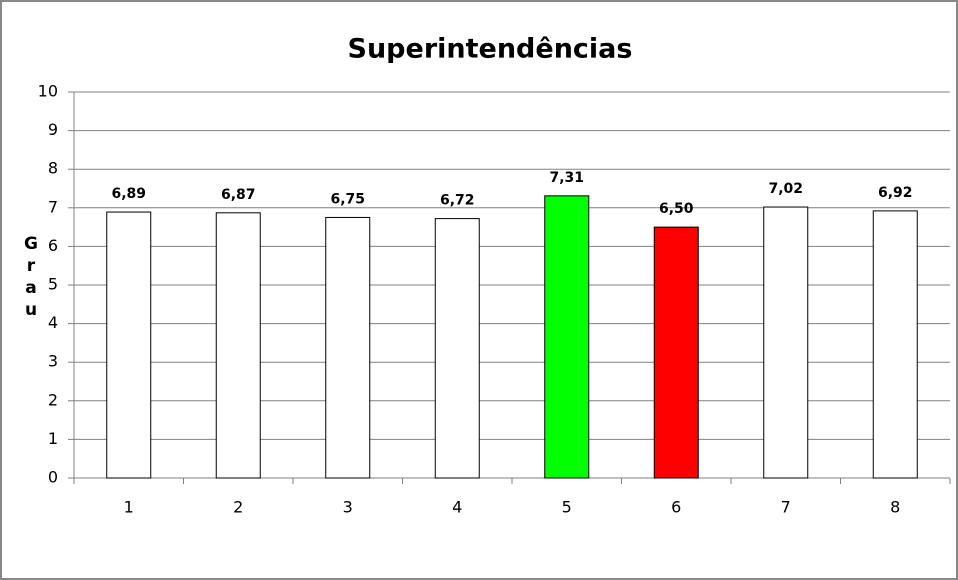  I want to click on x-tick-label: 6, so click(676, 507).